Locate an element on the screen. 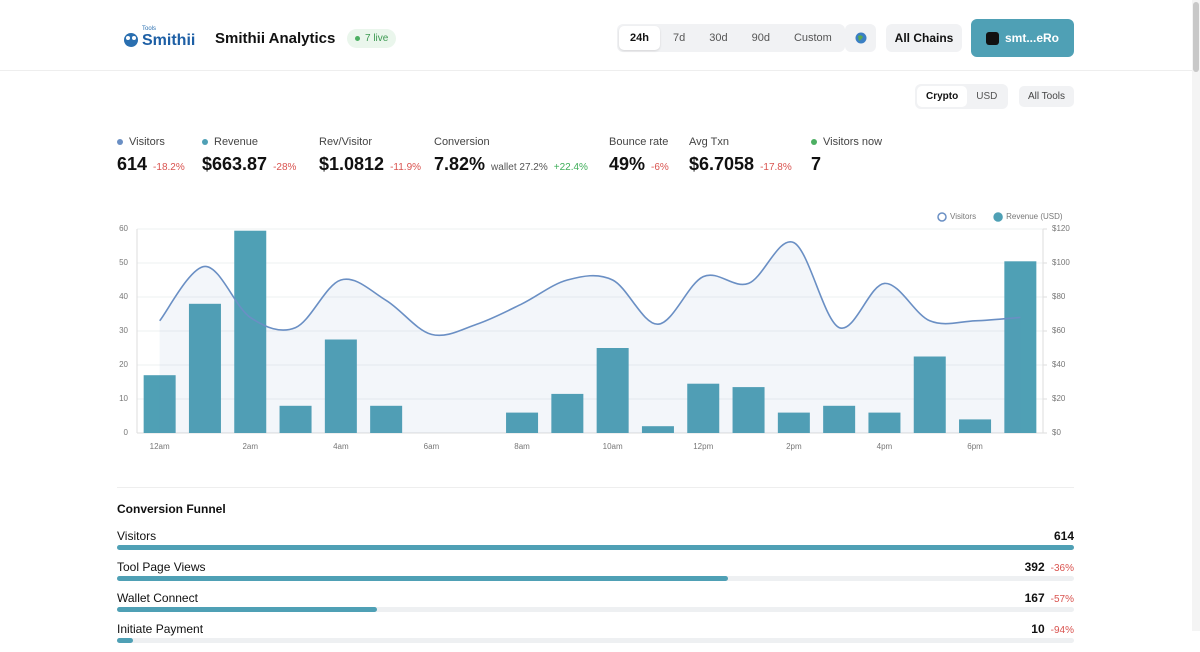  metric-label: Rev/Visitor is located at coordinates (345, 142).